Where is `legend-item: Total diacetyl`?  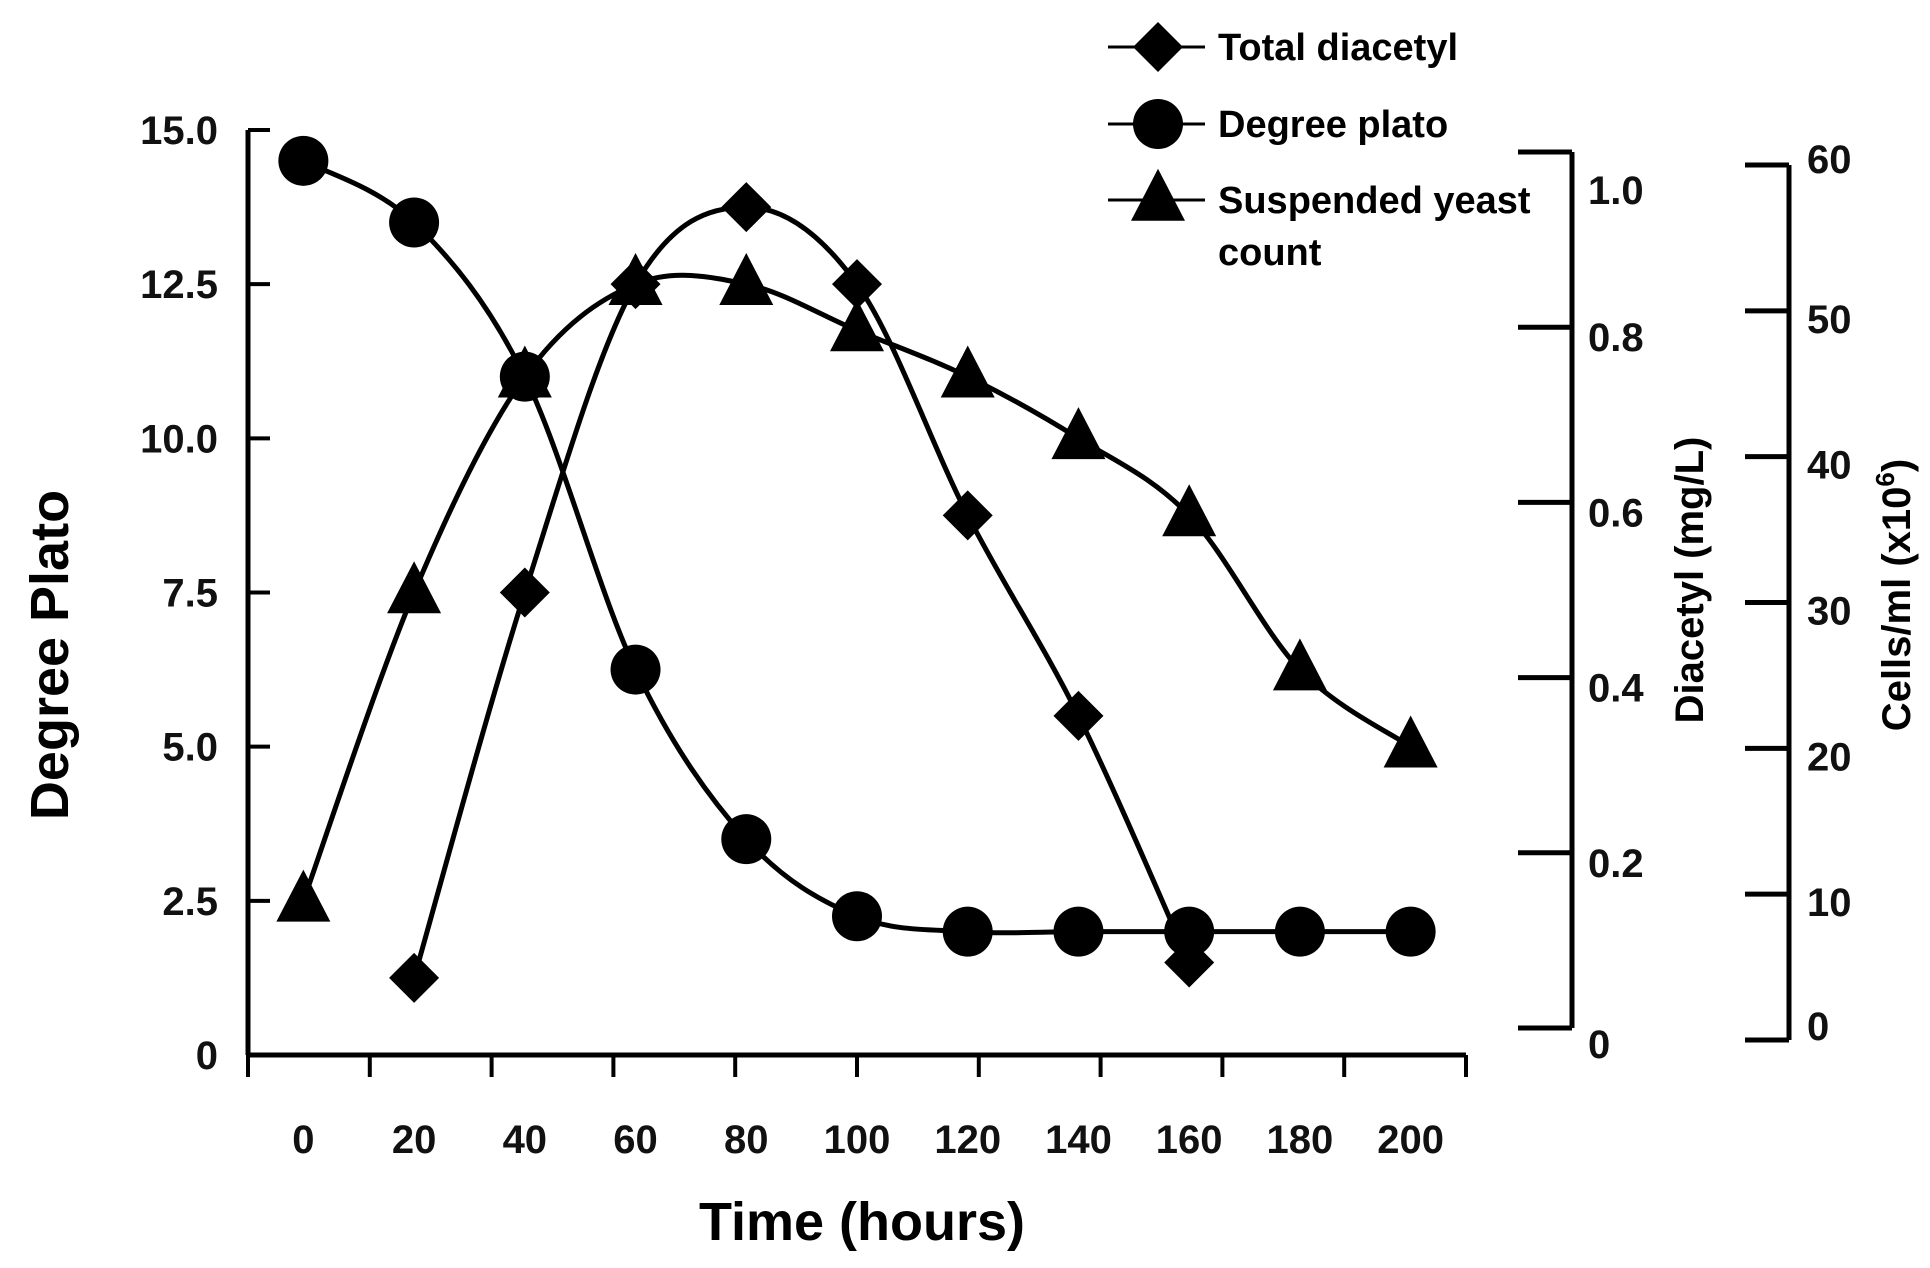 legend-item: Total diacetyl is located at coordinates (1283, 47).